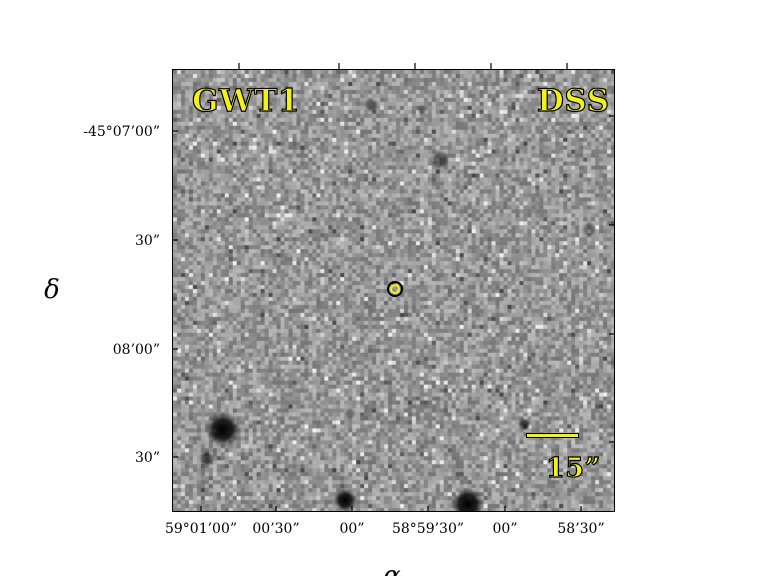  I want to click on target-circle-marker, so click(395, 289).